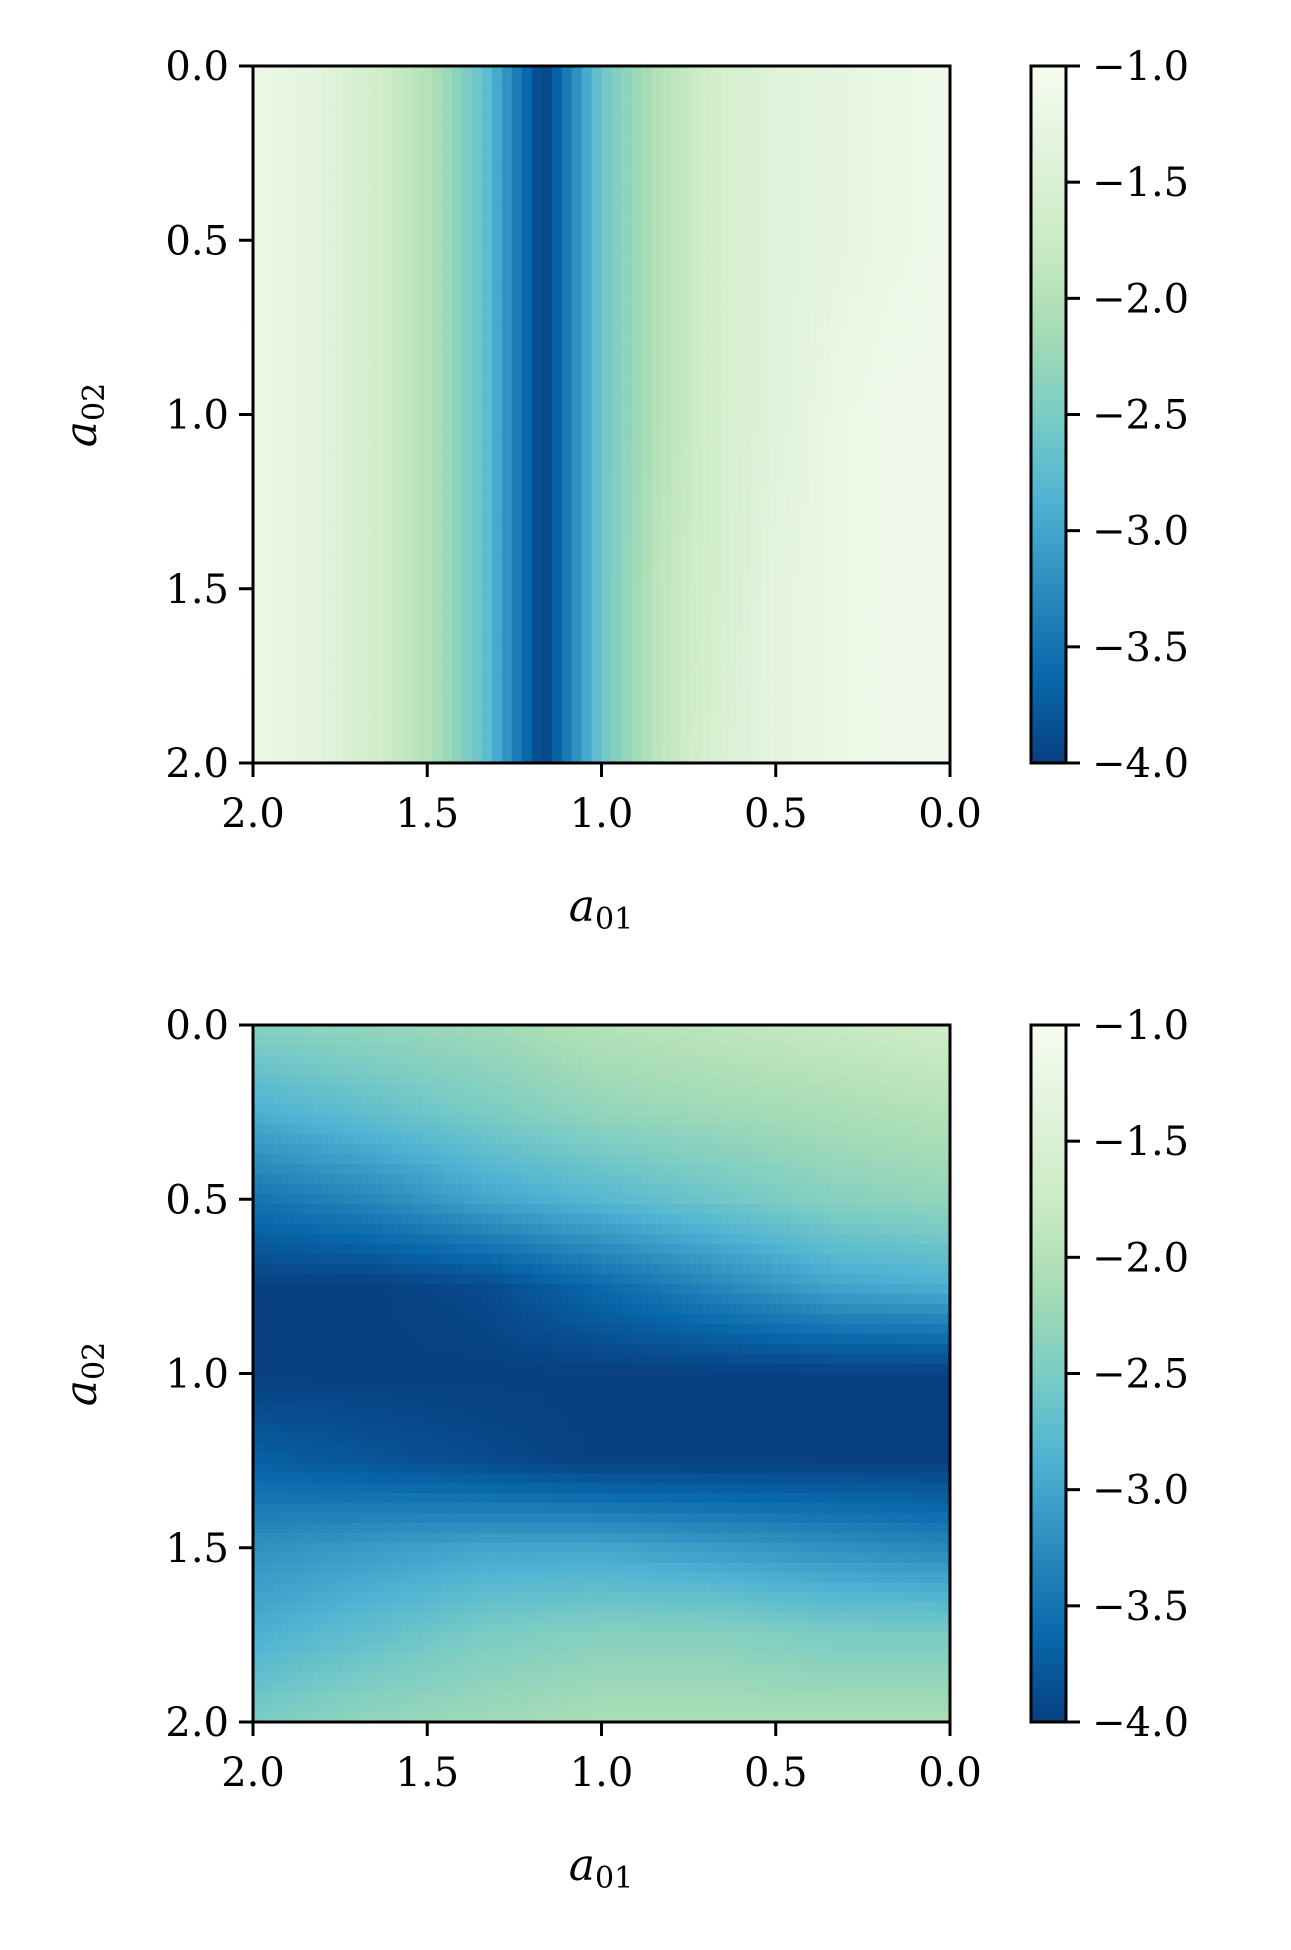 The image size is (1291, 1950). Describe the element at coordinates (197, 590) in the screenshot. I see `y-tick-label: 1.5` at that location.